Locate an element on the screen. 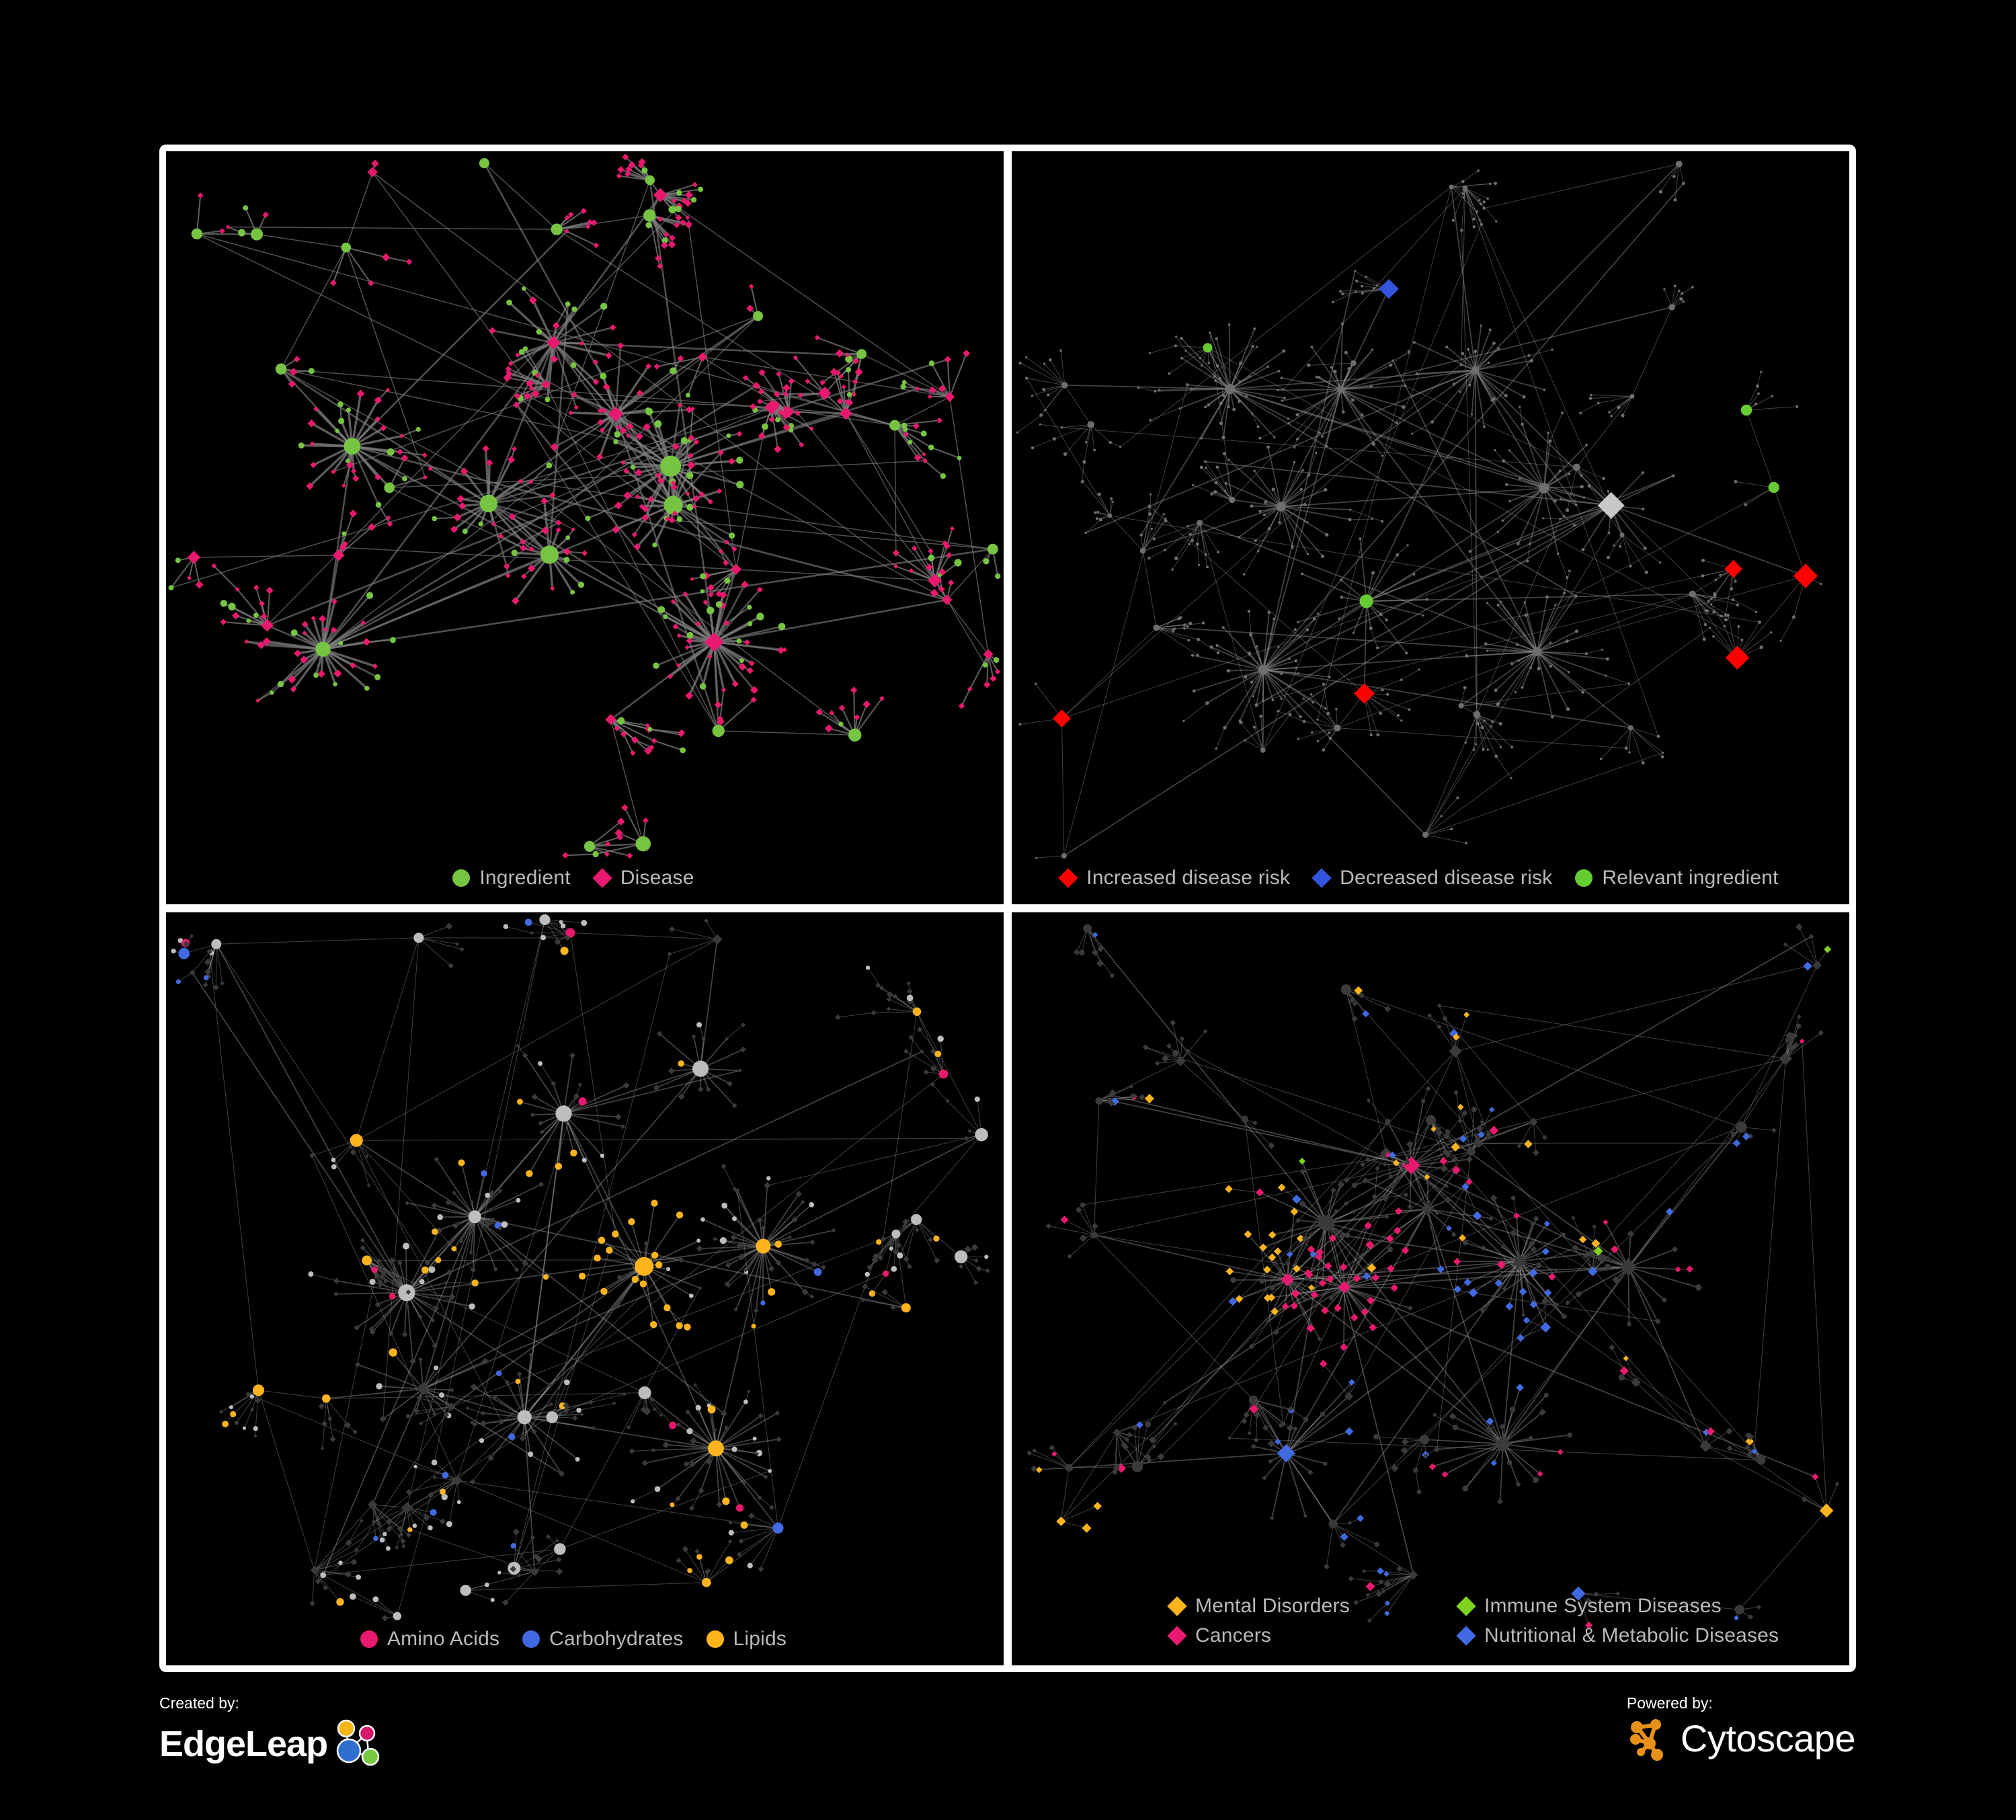  powered-by-caption: Powered by: is located at coordinates (1669, 1703).